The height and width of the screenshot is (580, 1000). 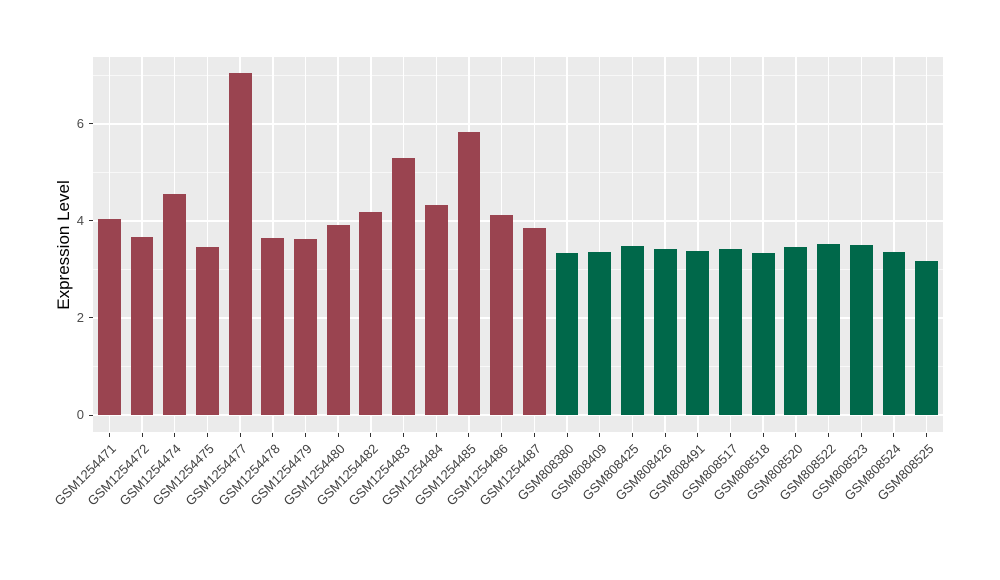 I want to click on bar-GSM808517, so click(x=730, y=332).